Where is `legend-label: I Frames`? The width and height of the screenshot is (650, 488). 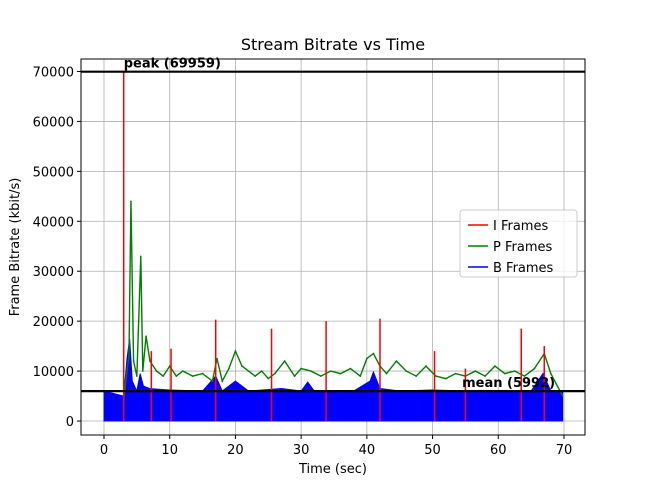
legend-label: I Frames is located at coordinates (520, 226).